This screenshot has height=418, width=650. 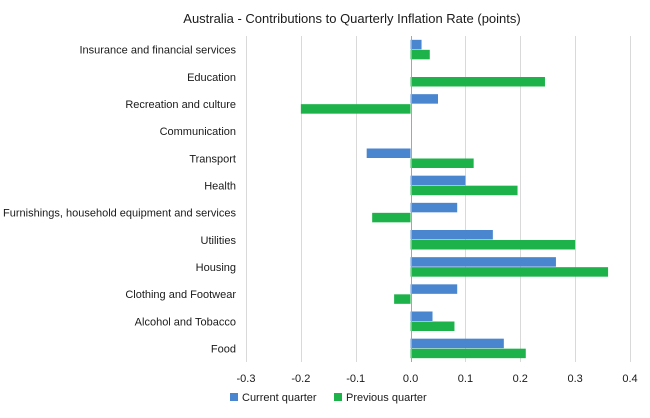 What do you see at coordinates (574, 379) in the screenshot?
I see `x-tick-label-6: 0.3` at bounding box center [574, 379].